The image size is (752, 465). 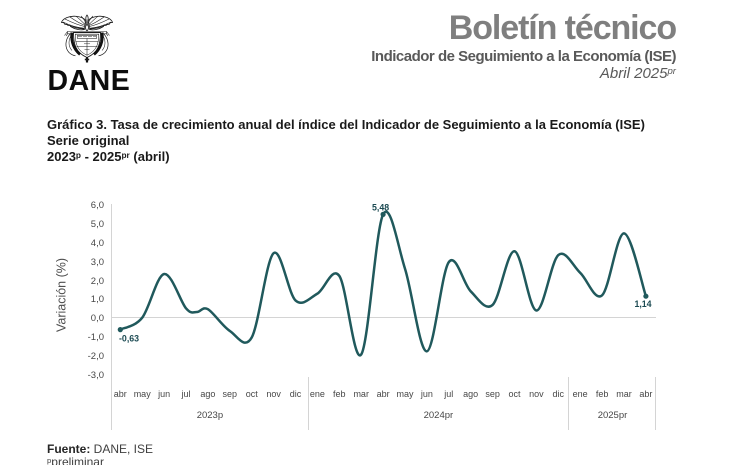 I want to click on svg-text: -2,0, so click(x=96, y=356).